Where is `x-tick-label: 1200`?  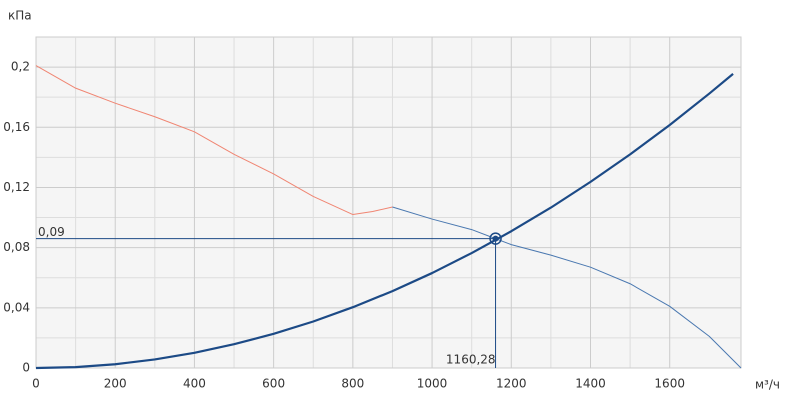
x-tick-label: 1200 is located at coordinates (511, 384).